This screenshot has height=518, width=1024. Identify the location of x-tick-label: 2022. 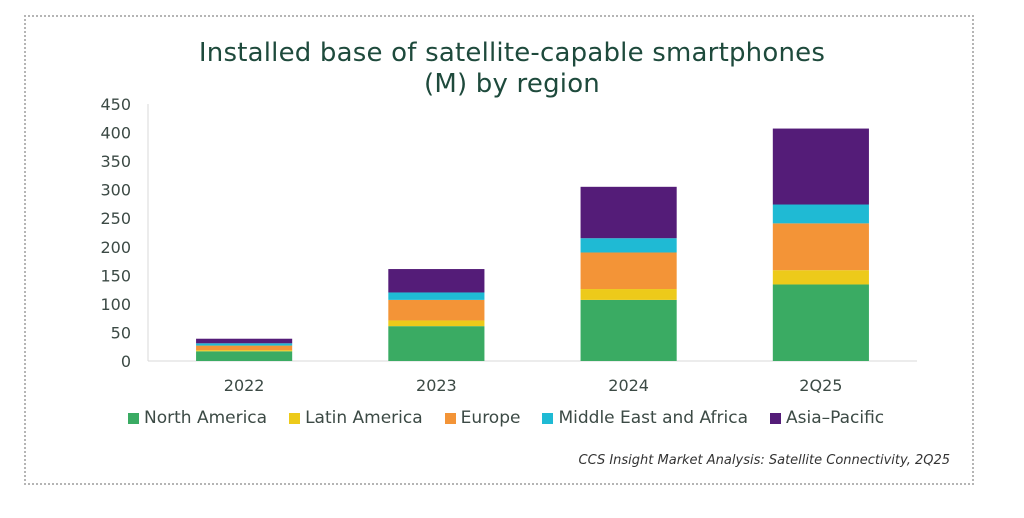
(244, 385).